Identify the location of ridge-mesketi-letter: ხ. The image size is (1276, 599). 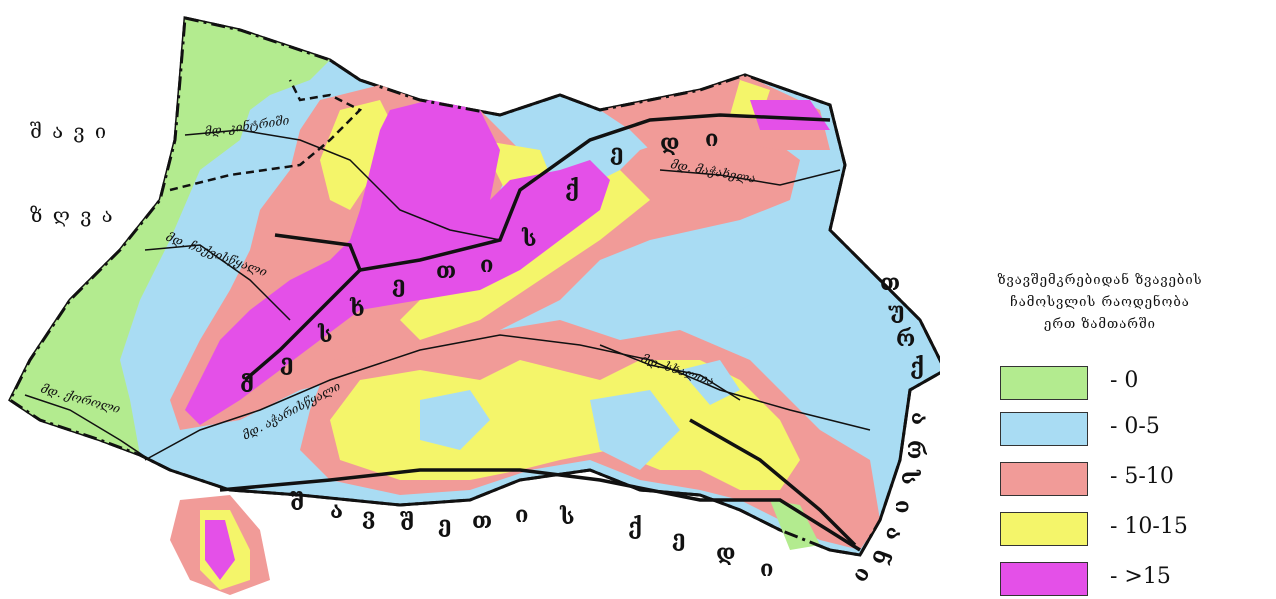
(357, 309).